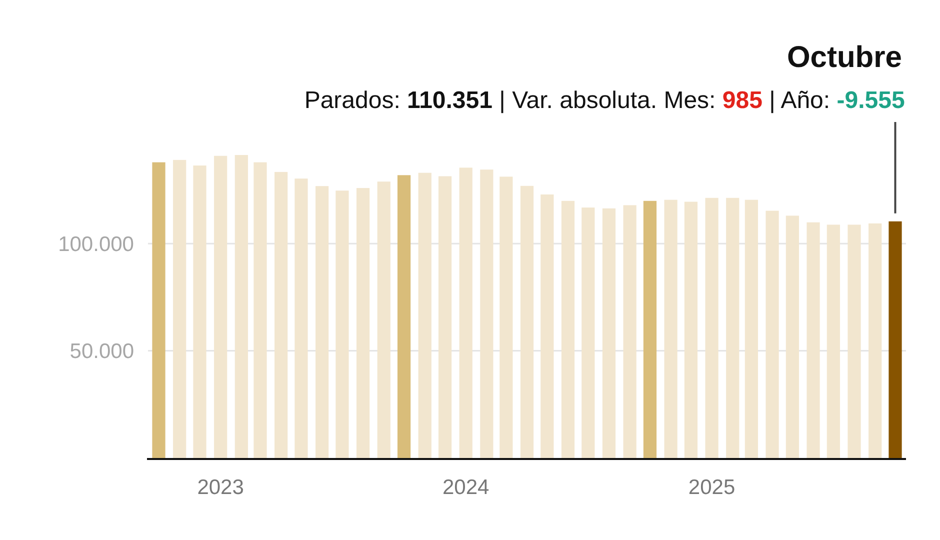 This screenshot has width=940, height=540. I want to click on annotation: Parados: 110.351 | Var. absoluta. Mes: 985 | Año: -9.555, so click(604, 100).